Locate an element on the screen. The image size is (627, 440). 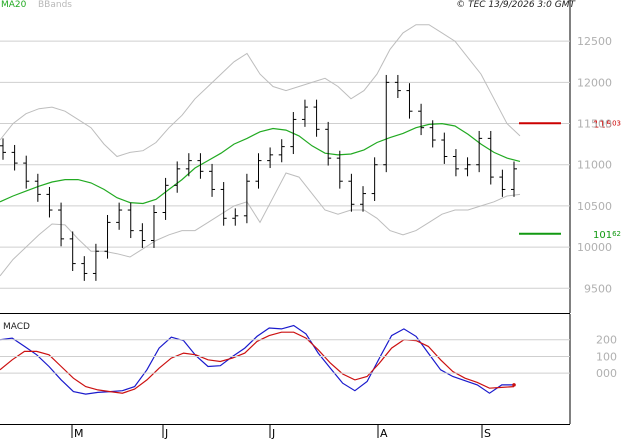
macd-axis-labels: 200 100 000 is located at coordinates (308, 357).